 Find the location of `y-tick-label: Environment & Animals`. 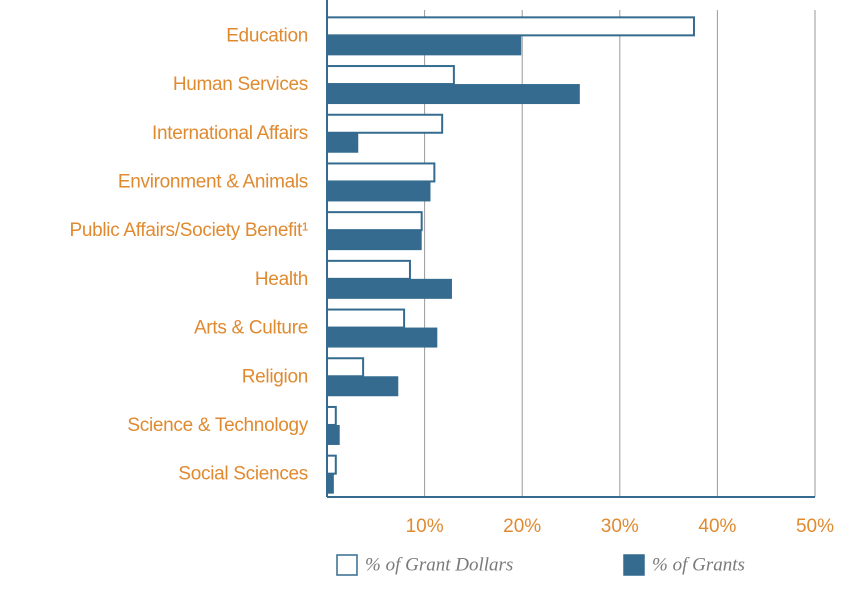

y-tick-label: Environment & Animals is located at coordinates (213, 181).